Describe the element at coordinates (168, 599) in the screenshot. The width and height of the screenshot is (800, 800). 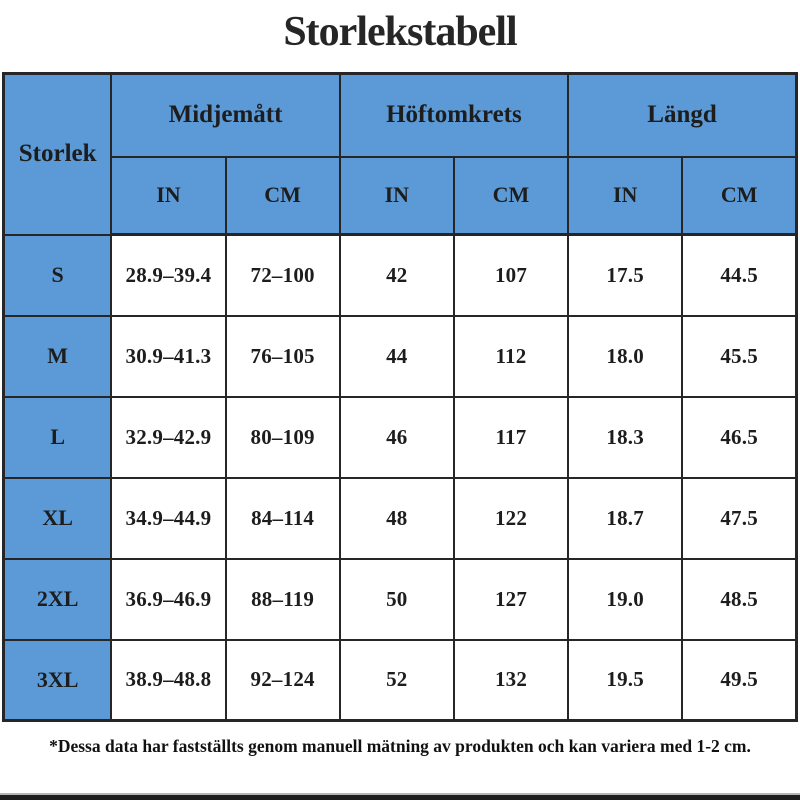
I see `value-cell: 36.9–46.9` at that location.